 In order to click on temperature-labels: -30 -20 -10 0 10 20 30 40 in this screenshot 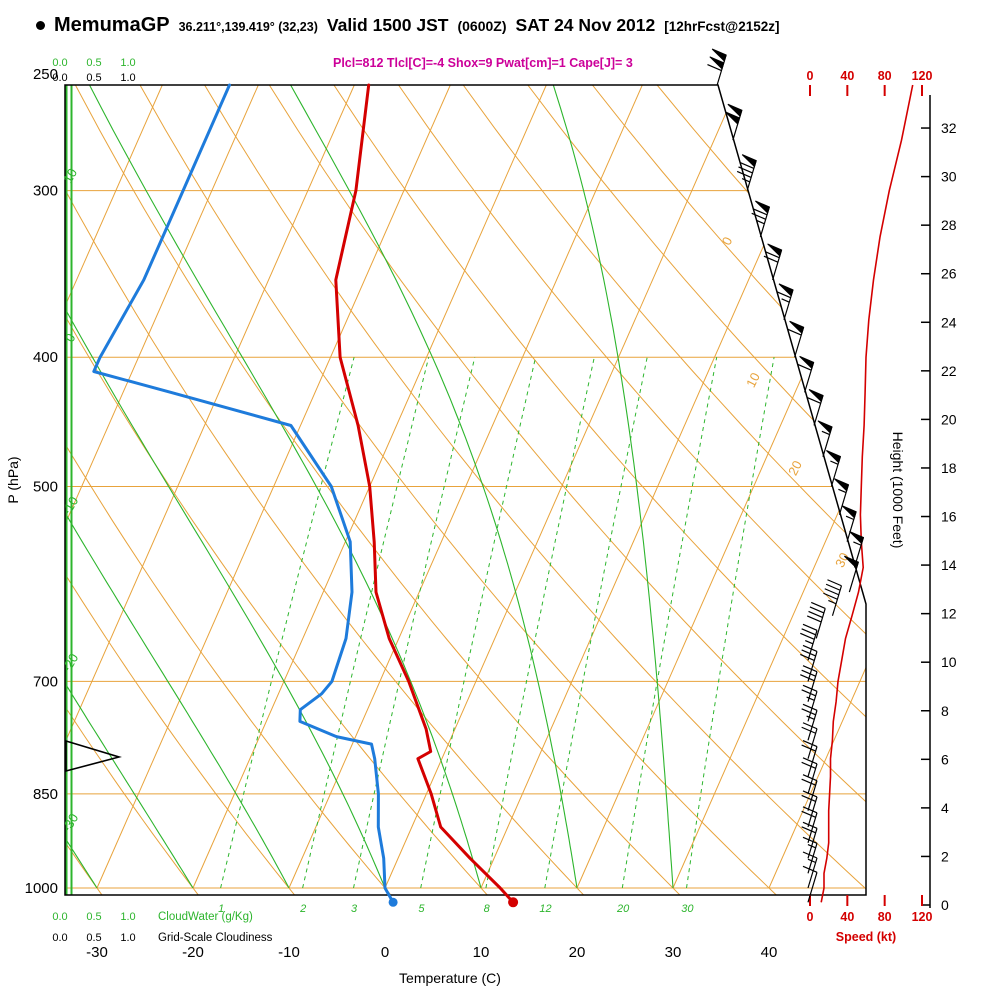, I will do `click(431, 952)`.